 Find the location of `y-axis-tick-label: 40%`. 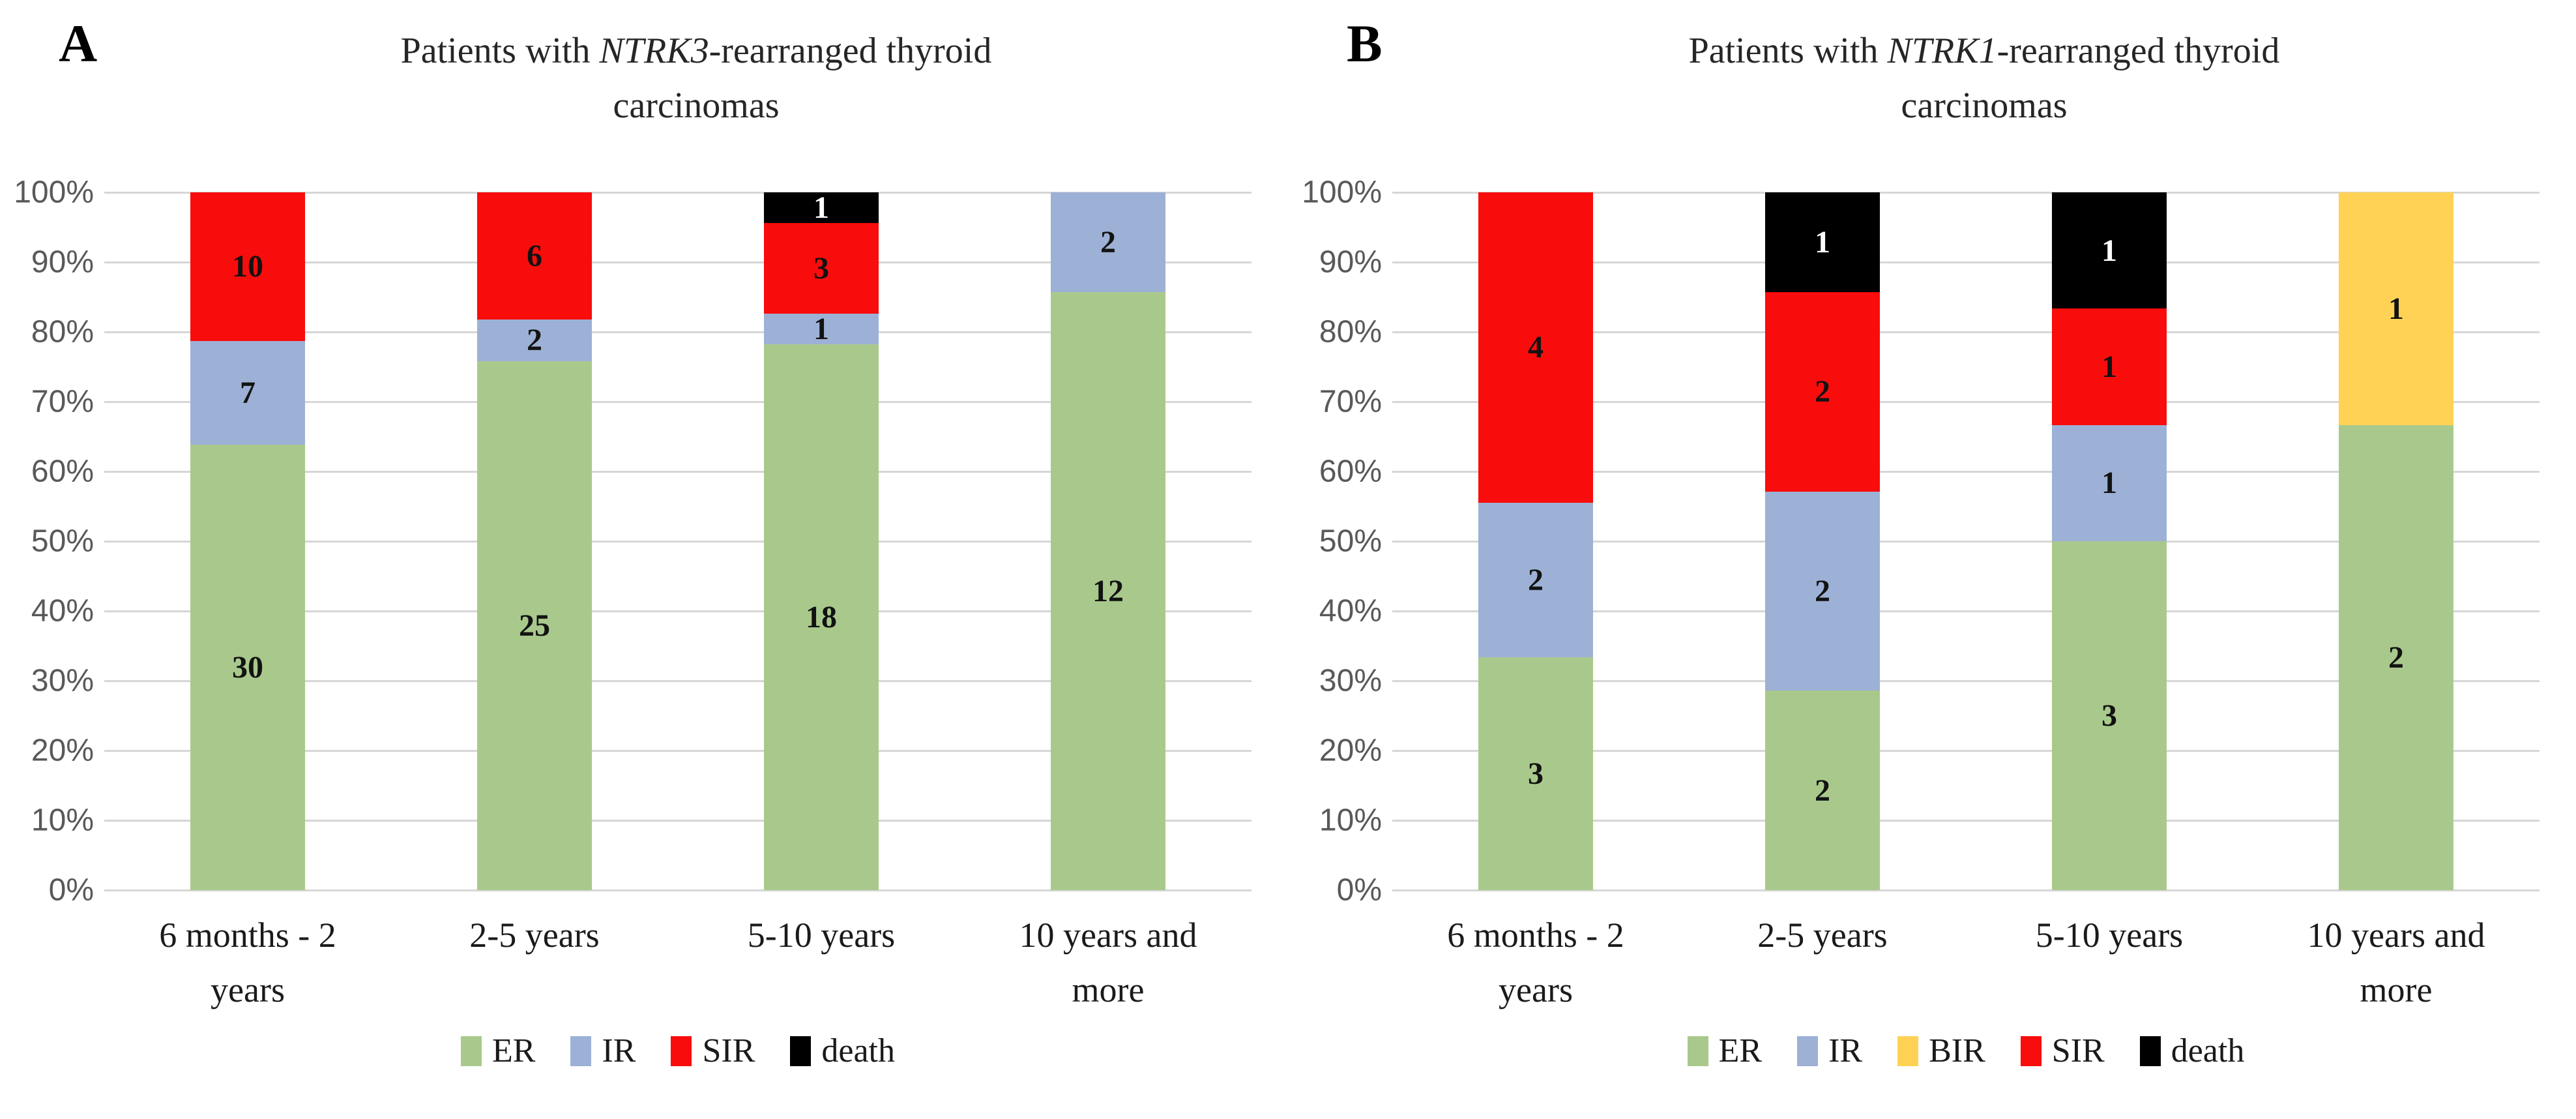

y-axis-tick-label: 40% is located at coordinates (1350, 611).